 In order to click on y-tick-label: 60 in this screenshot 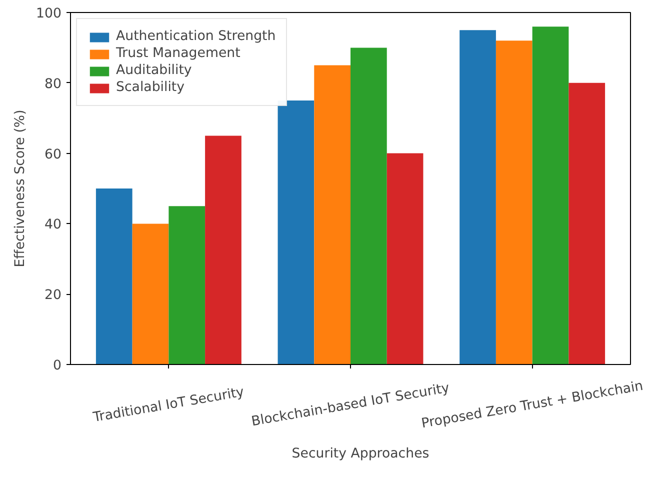, I will do `click(53, 154)`.